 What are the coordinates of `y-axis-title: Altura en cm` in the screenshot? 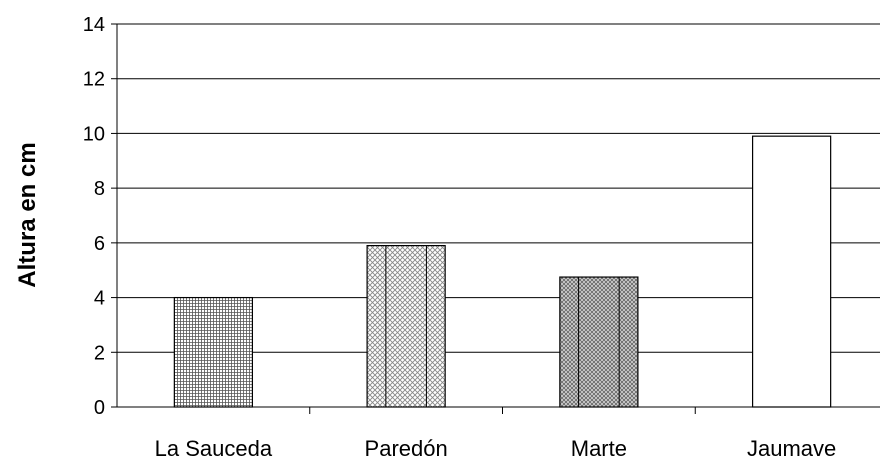 It's located at (27, 214).